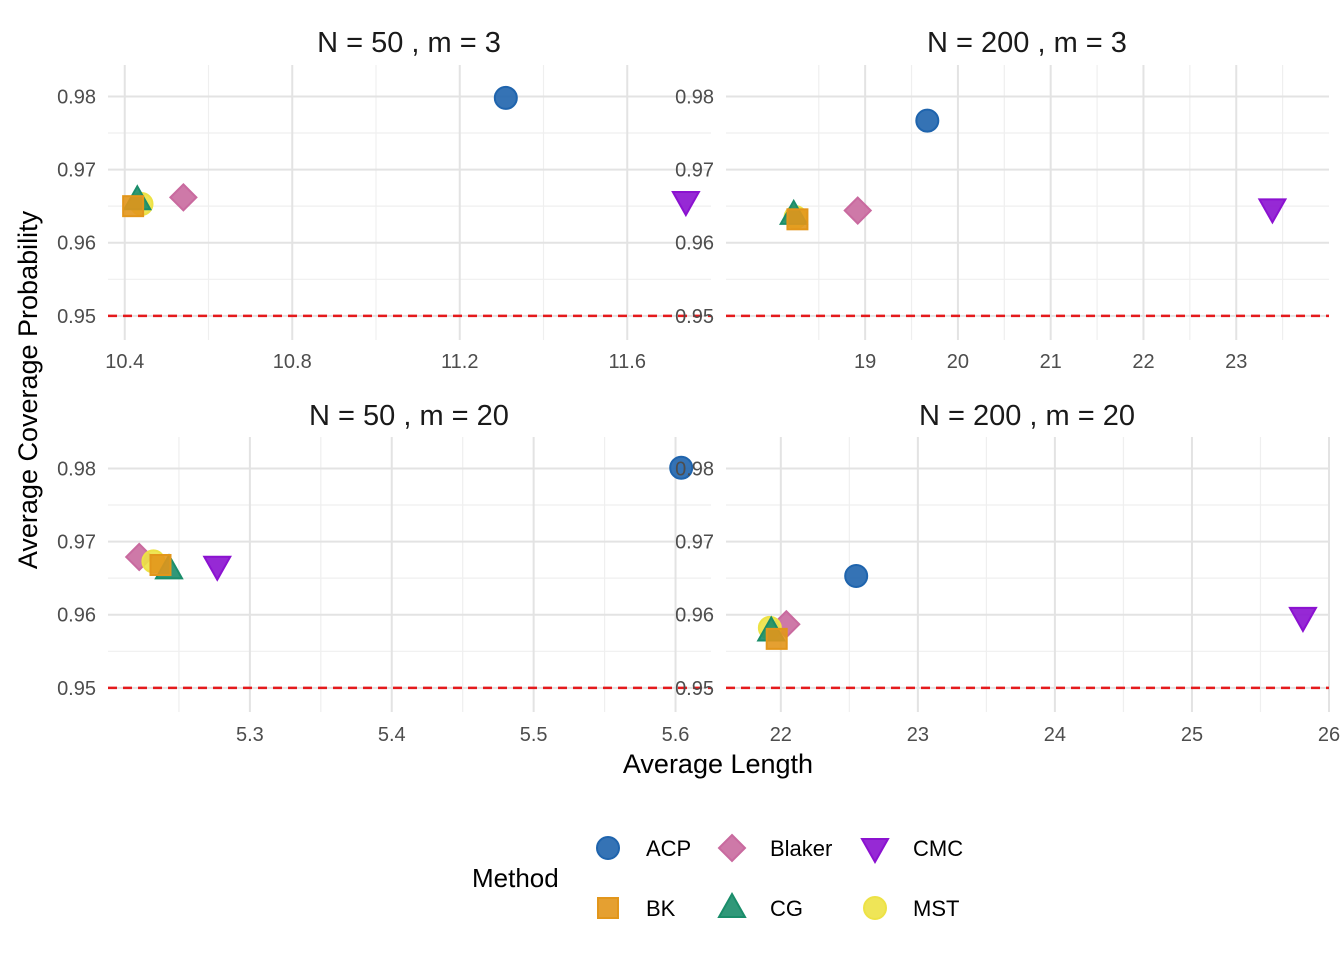  I want to click on legend-key-bk, so click(608, 908).